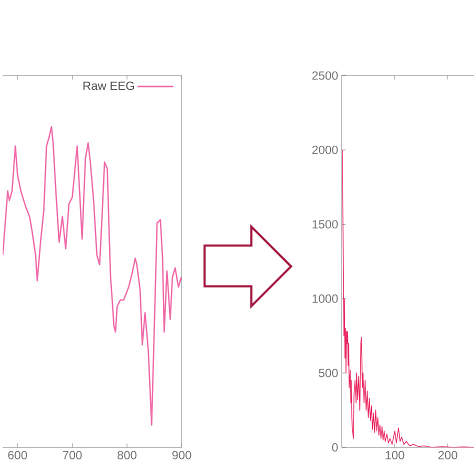 The image size is (474, 471). Describe the element at coordinates (182, 455) in the screenshot. I see `x-tick-label: 900` at that location.